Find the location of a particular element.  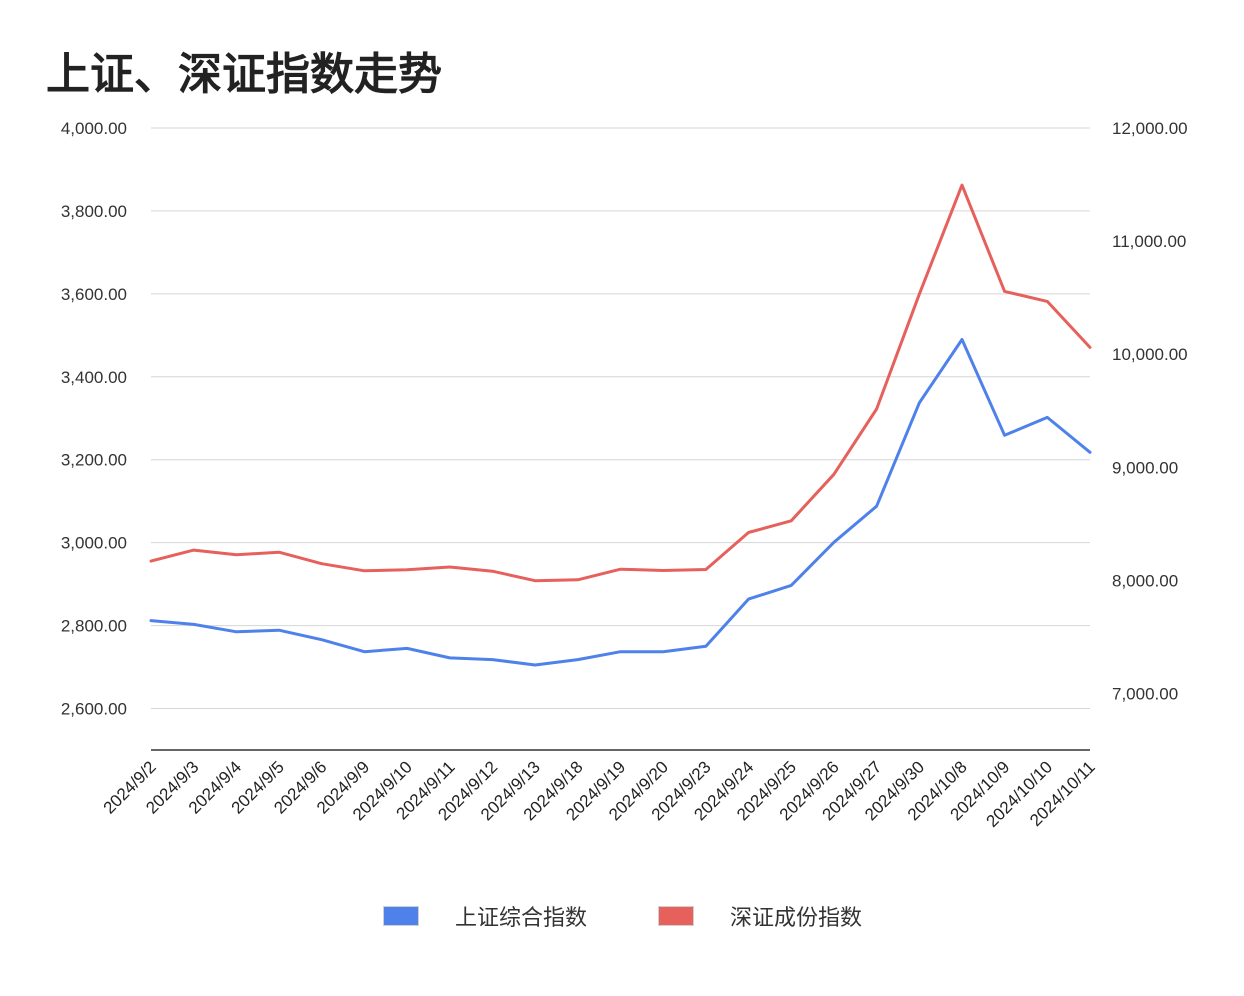

left-y-tick-label: 3,200.00 is located at coordinates (94, 460).